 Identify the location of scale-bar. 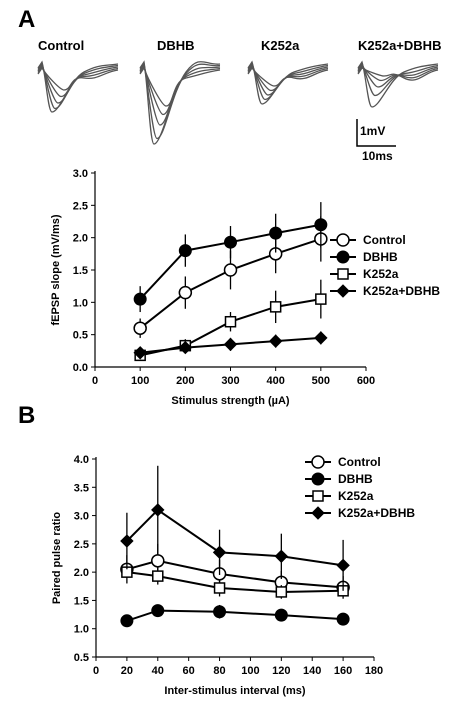
(376, 133).